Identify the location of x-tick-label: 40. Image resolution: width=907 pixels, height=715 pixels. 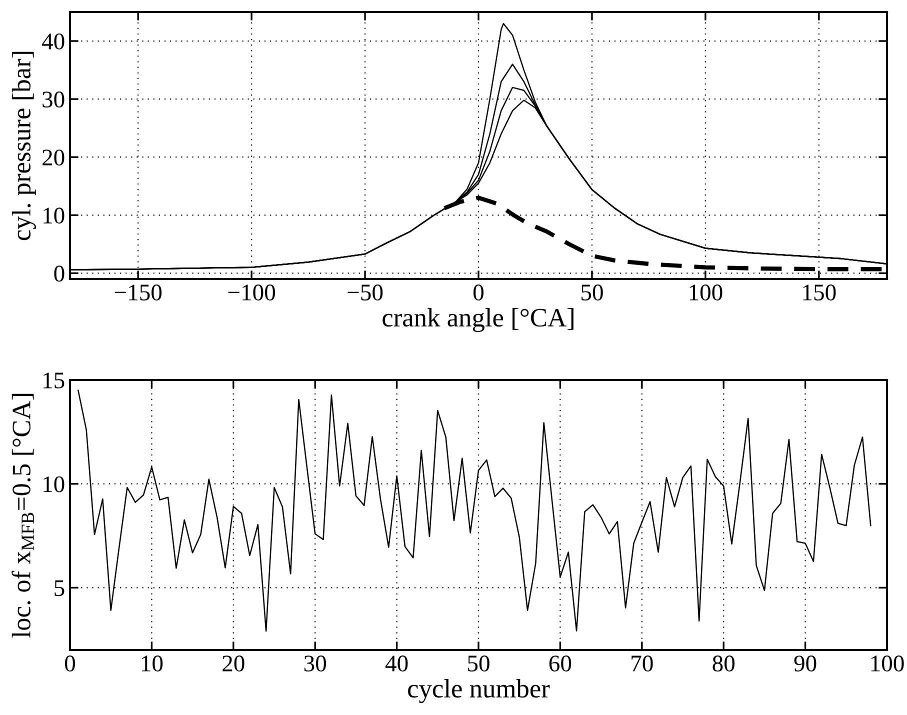
(396, 664).